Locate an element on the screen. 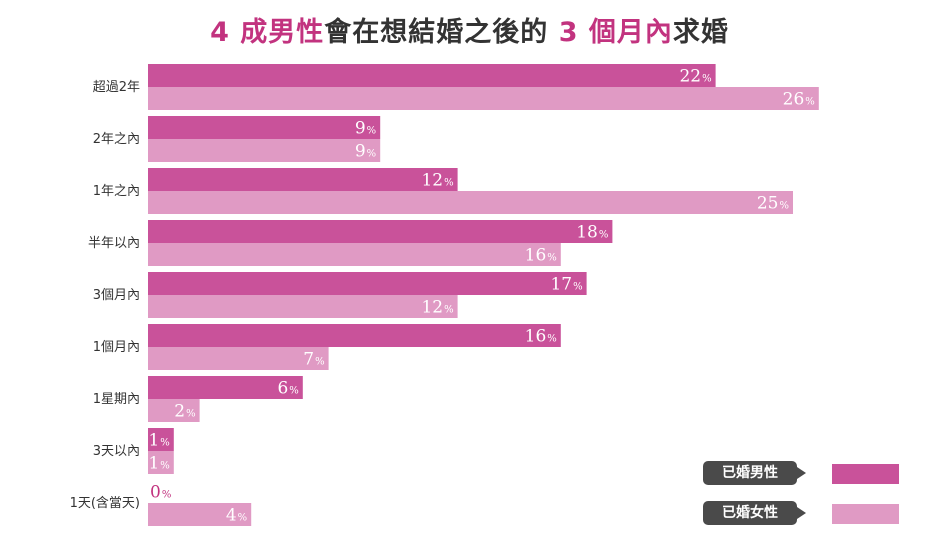 This screenshot has width=939, height=540. legend-label-women: 已婚女性 is located at coordinates (750, 513).